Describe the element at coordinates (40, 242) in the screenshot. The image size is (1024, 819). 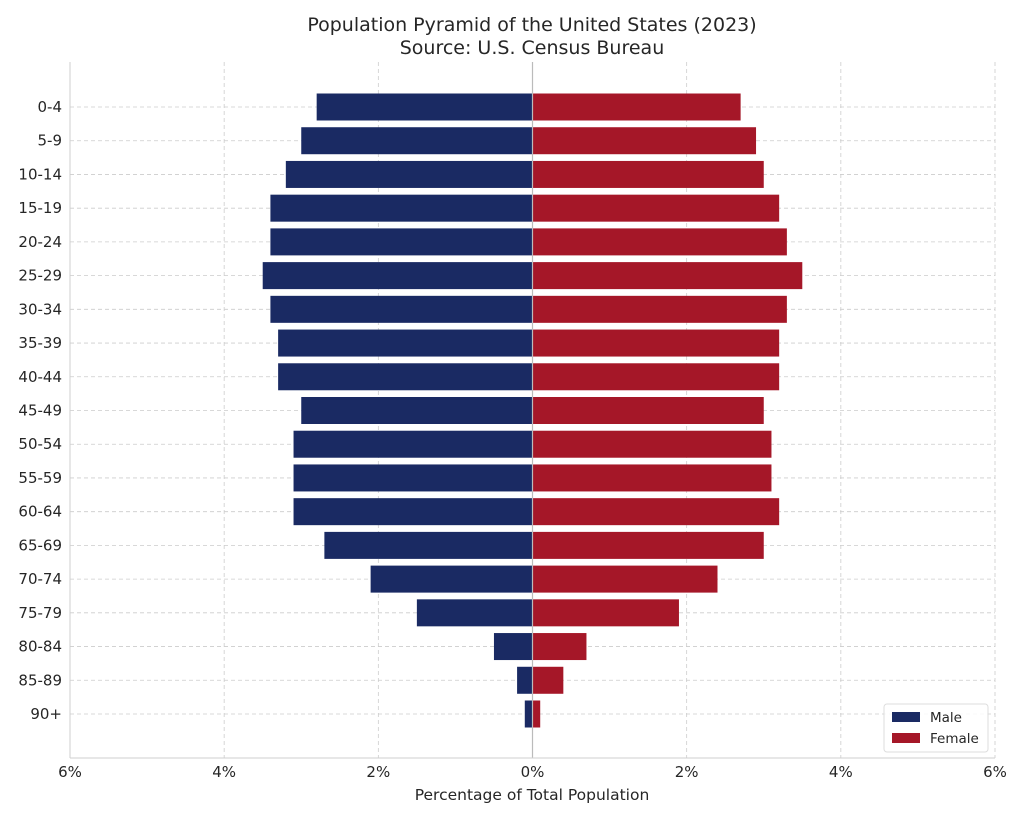
I see `y-tick-label: 20-24` at that location.